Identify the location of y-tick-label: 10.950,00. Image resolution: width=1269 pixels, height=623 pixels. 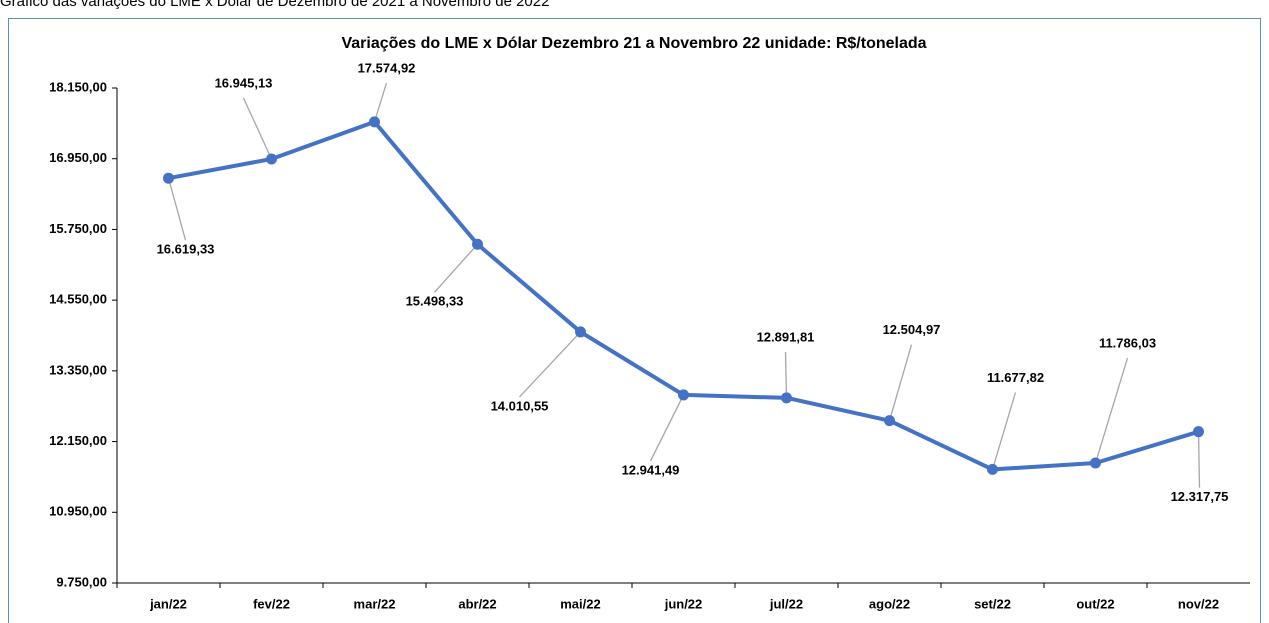
(78, 511).